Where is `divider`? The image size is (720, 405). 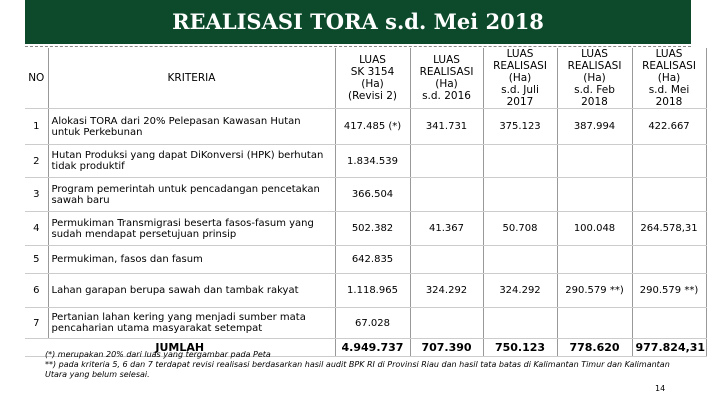
divider is located at coordinates (358, 46).